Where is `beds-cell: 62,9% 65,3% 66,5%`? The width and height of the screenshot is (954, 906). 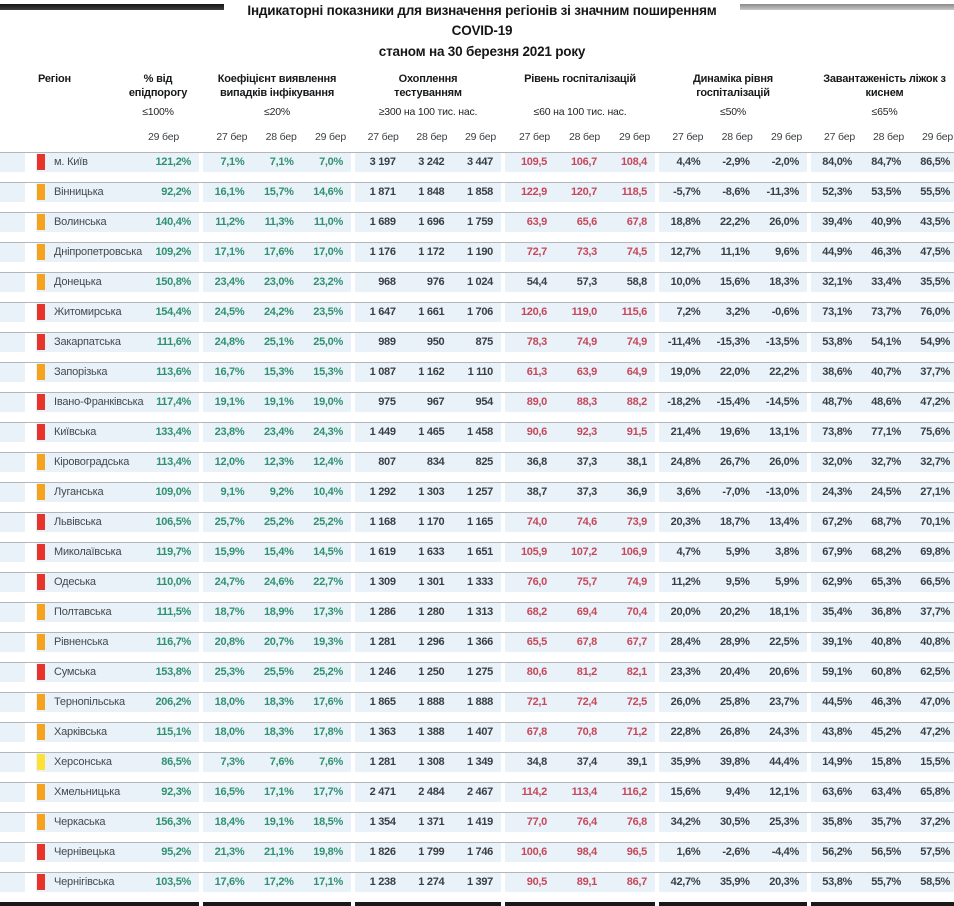 beds-cell: 62,9% 65,3% 66,5% is located at coordinates (882, 582).